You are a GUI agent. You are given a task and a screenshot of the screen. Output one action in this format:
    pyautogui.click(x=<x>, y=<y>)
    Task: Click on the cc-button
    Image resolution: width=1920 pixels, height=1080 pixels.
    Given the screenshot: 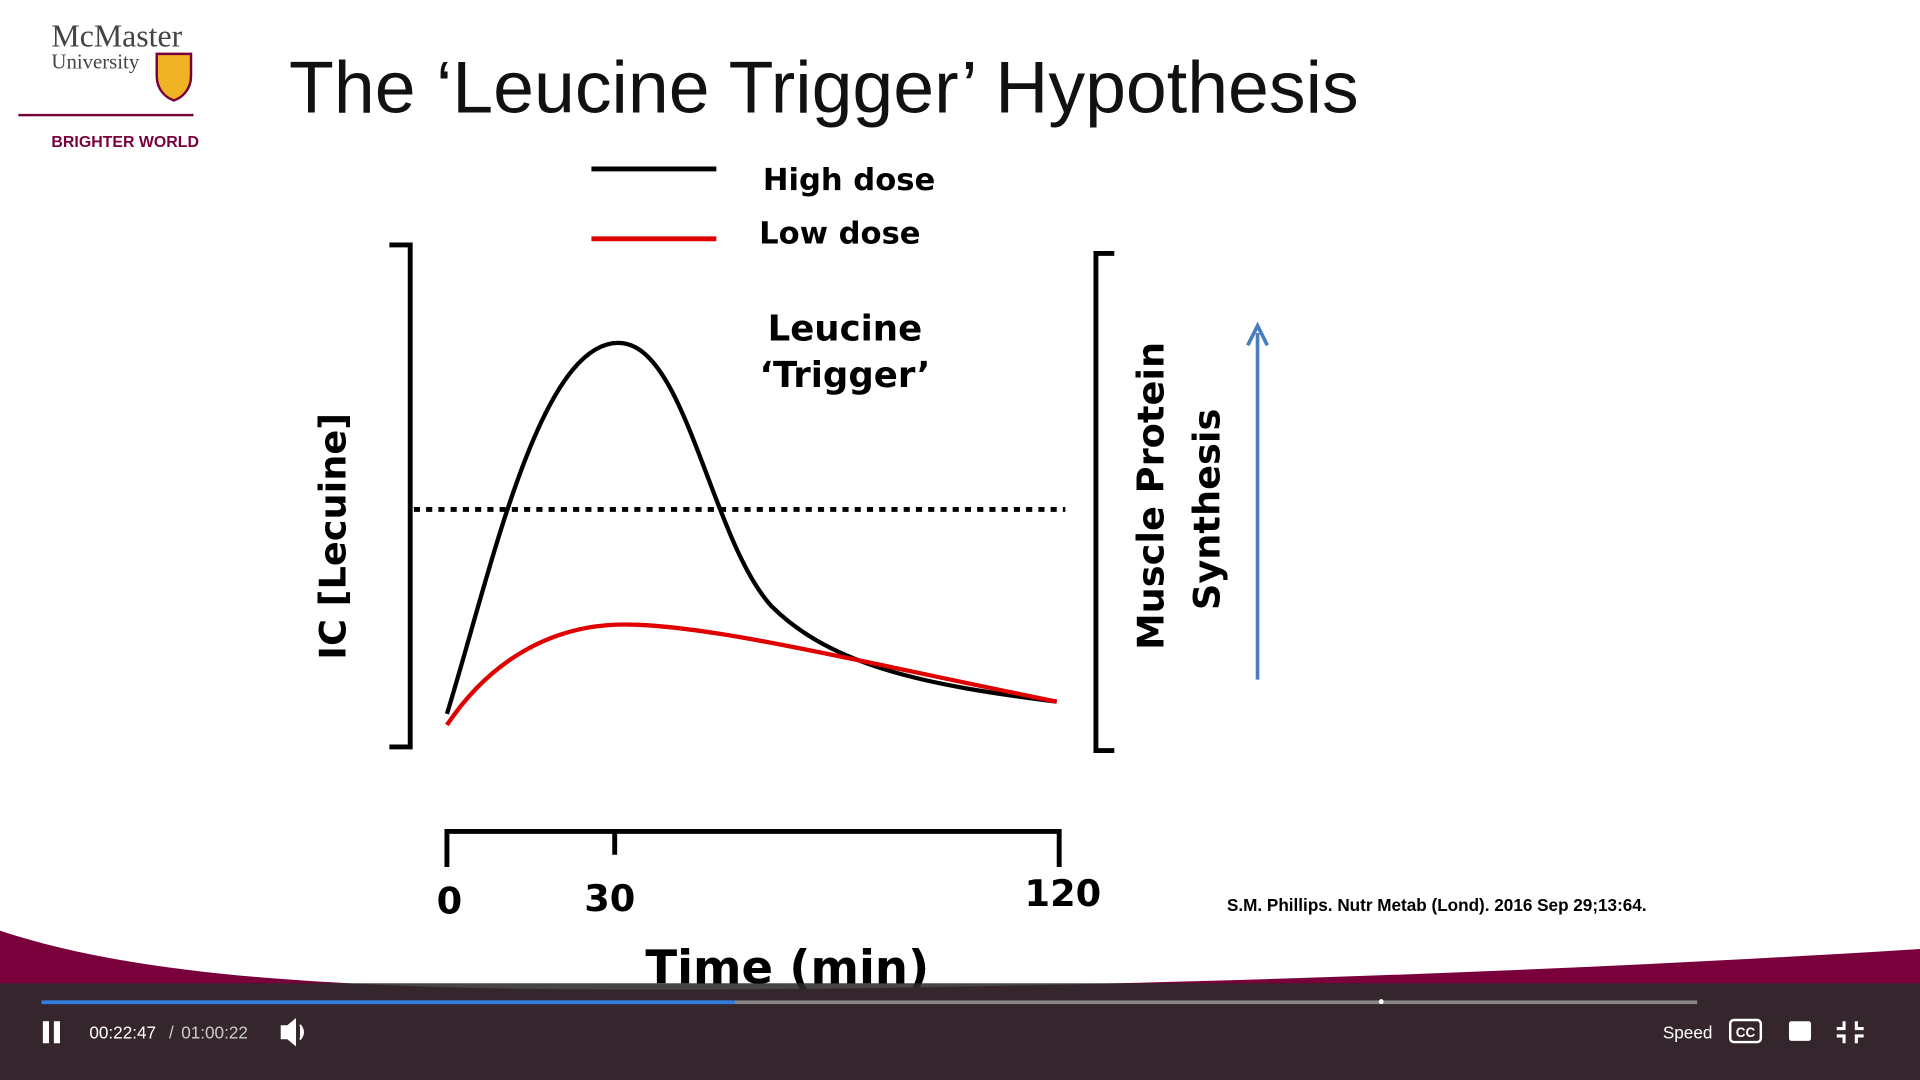 What is the action you would take?
    pyautogui.click(x=1745, y=1031)
    